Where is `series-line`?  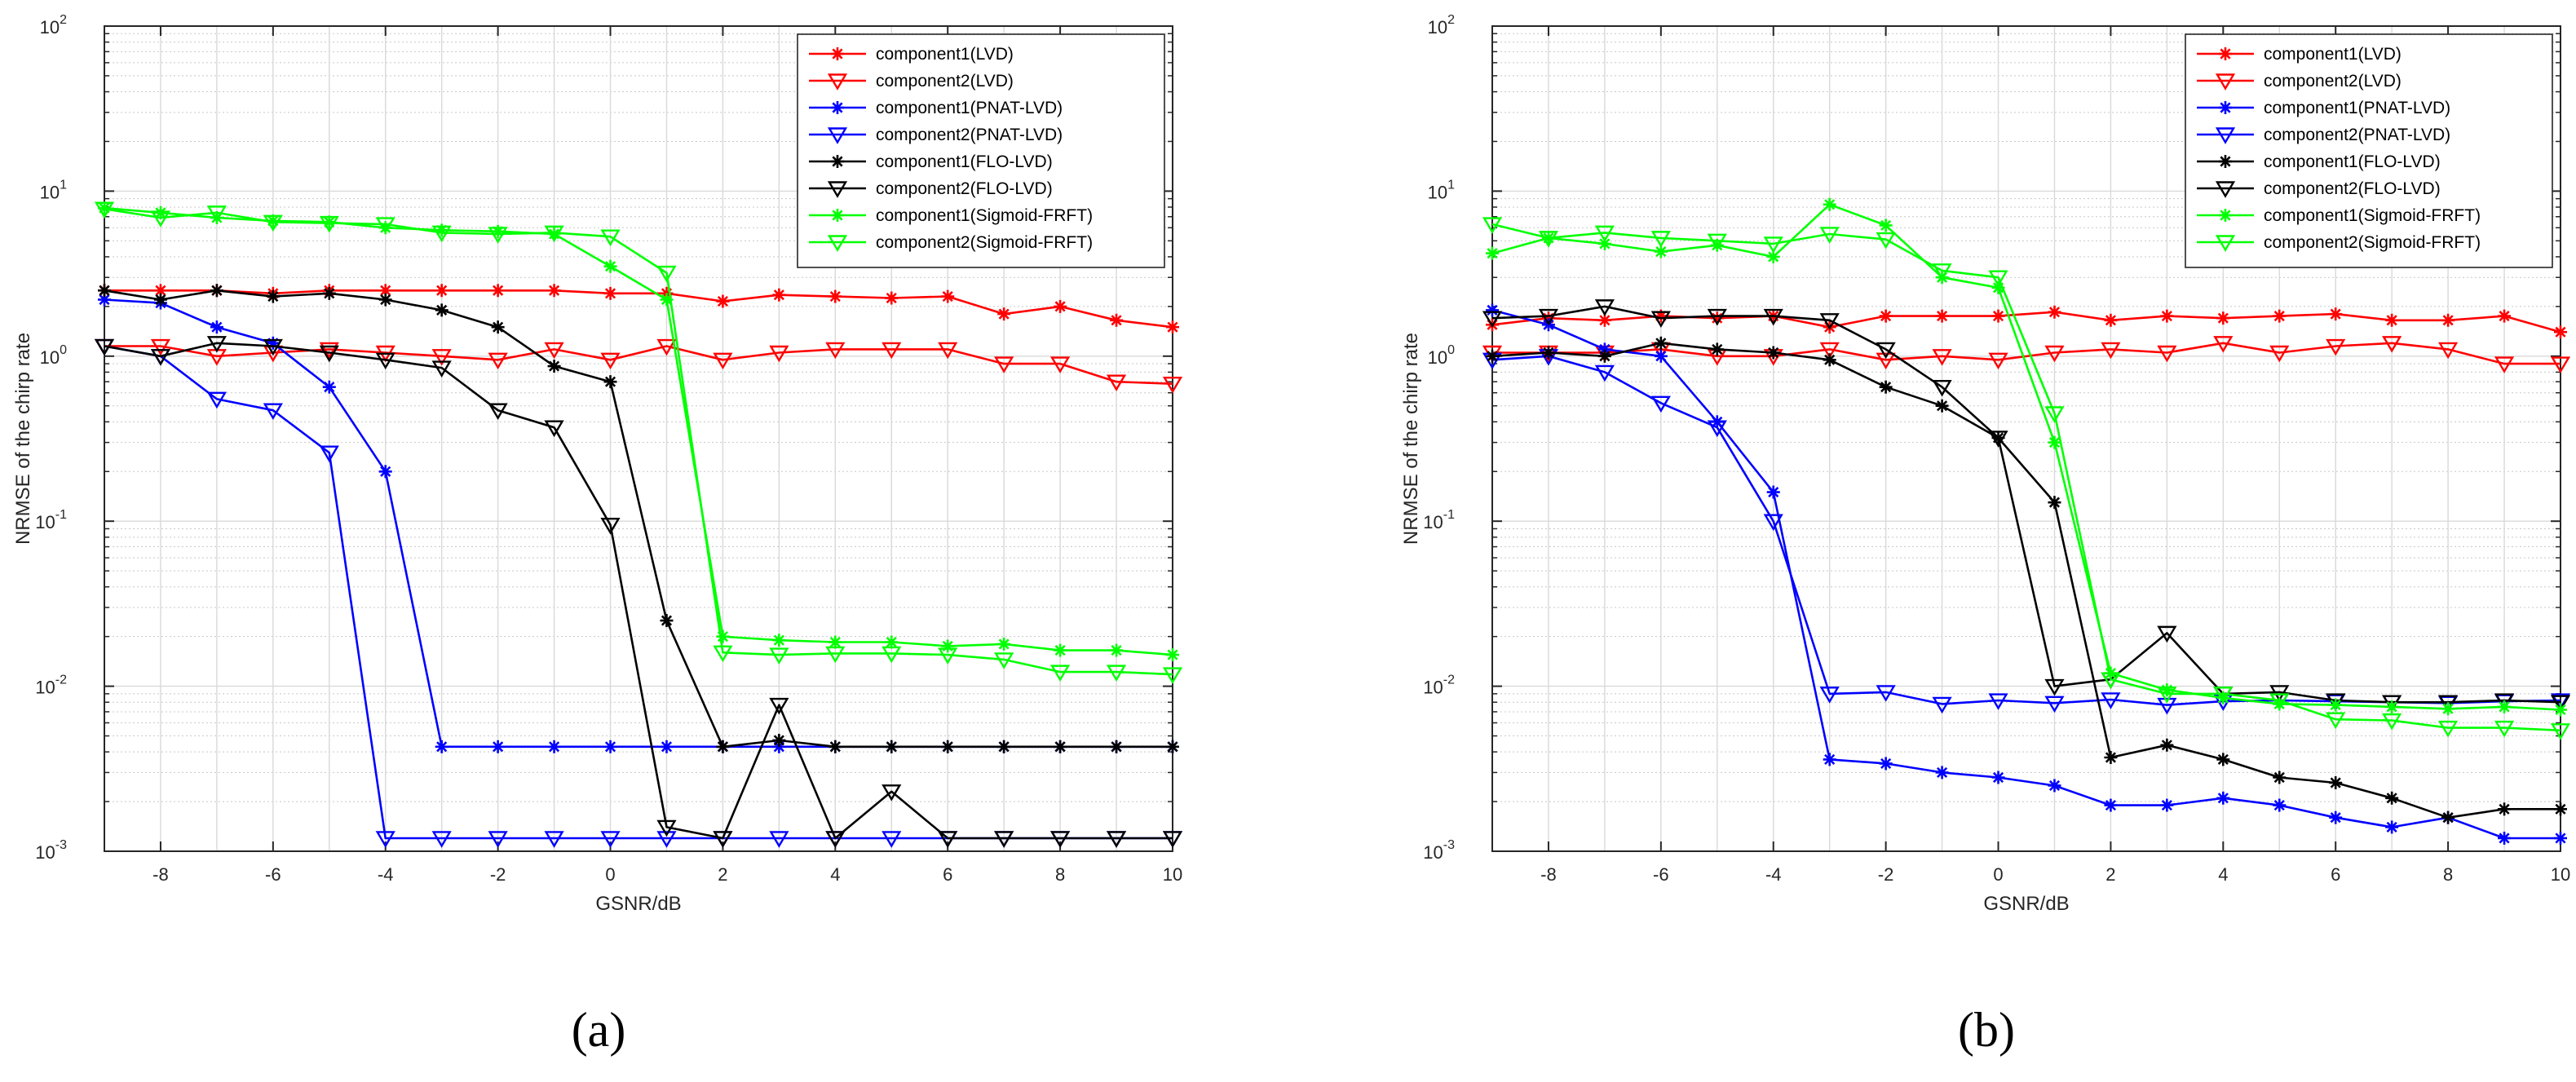
series-line is located at coordinates (638, 365).